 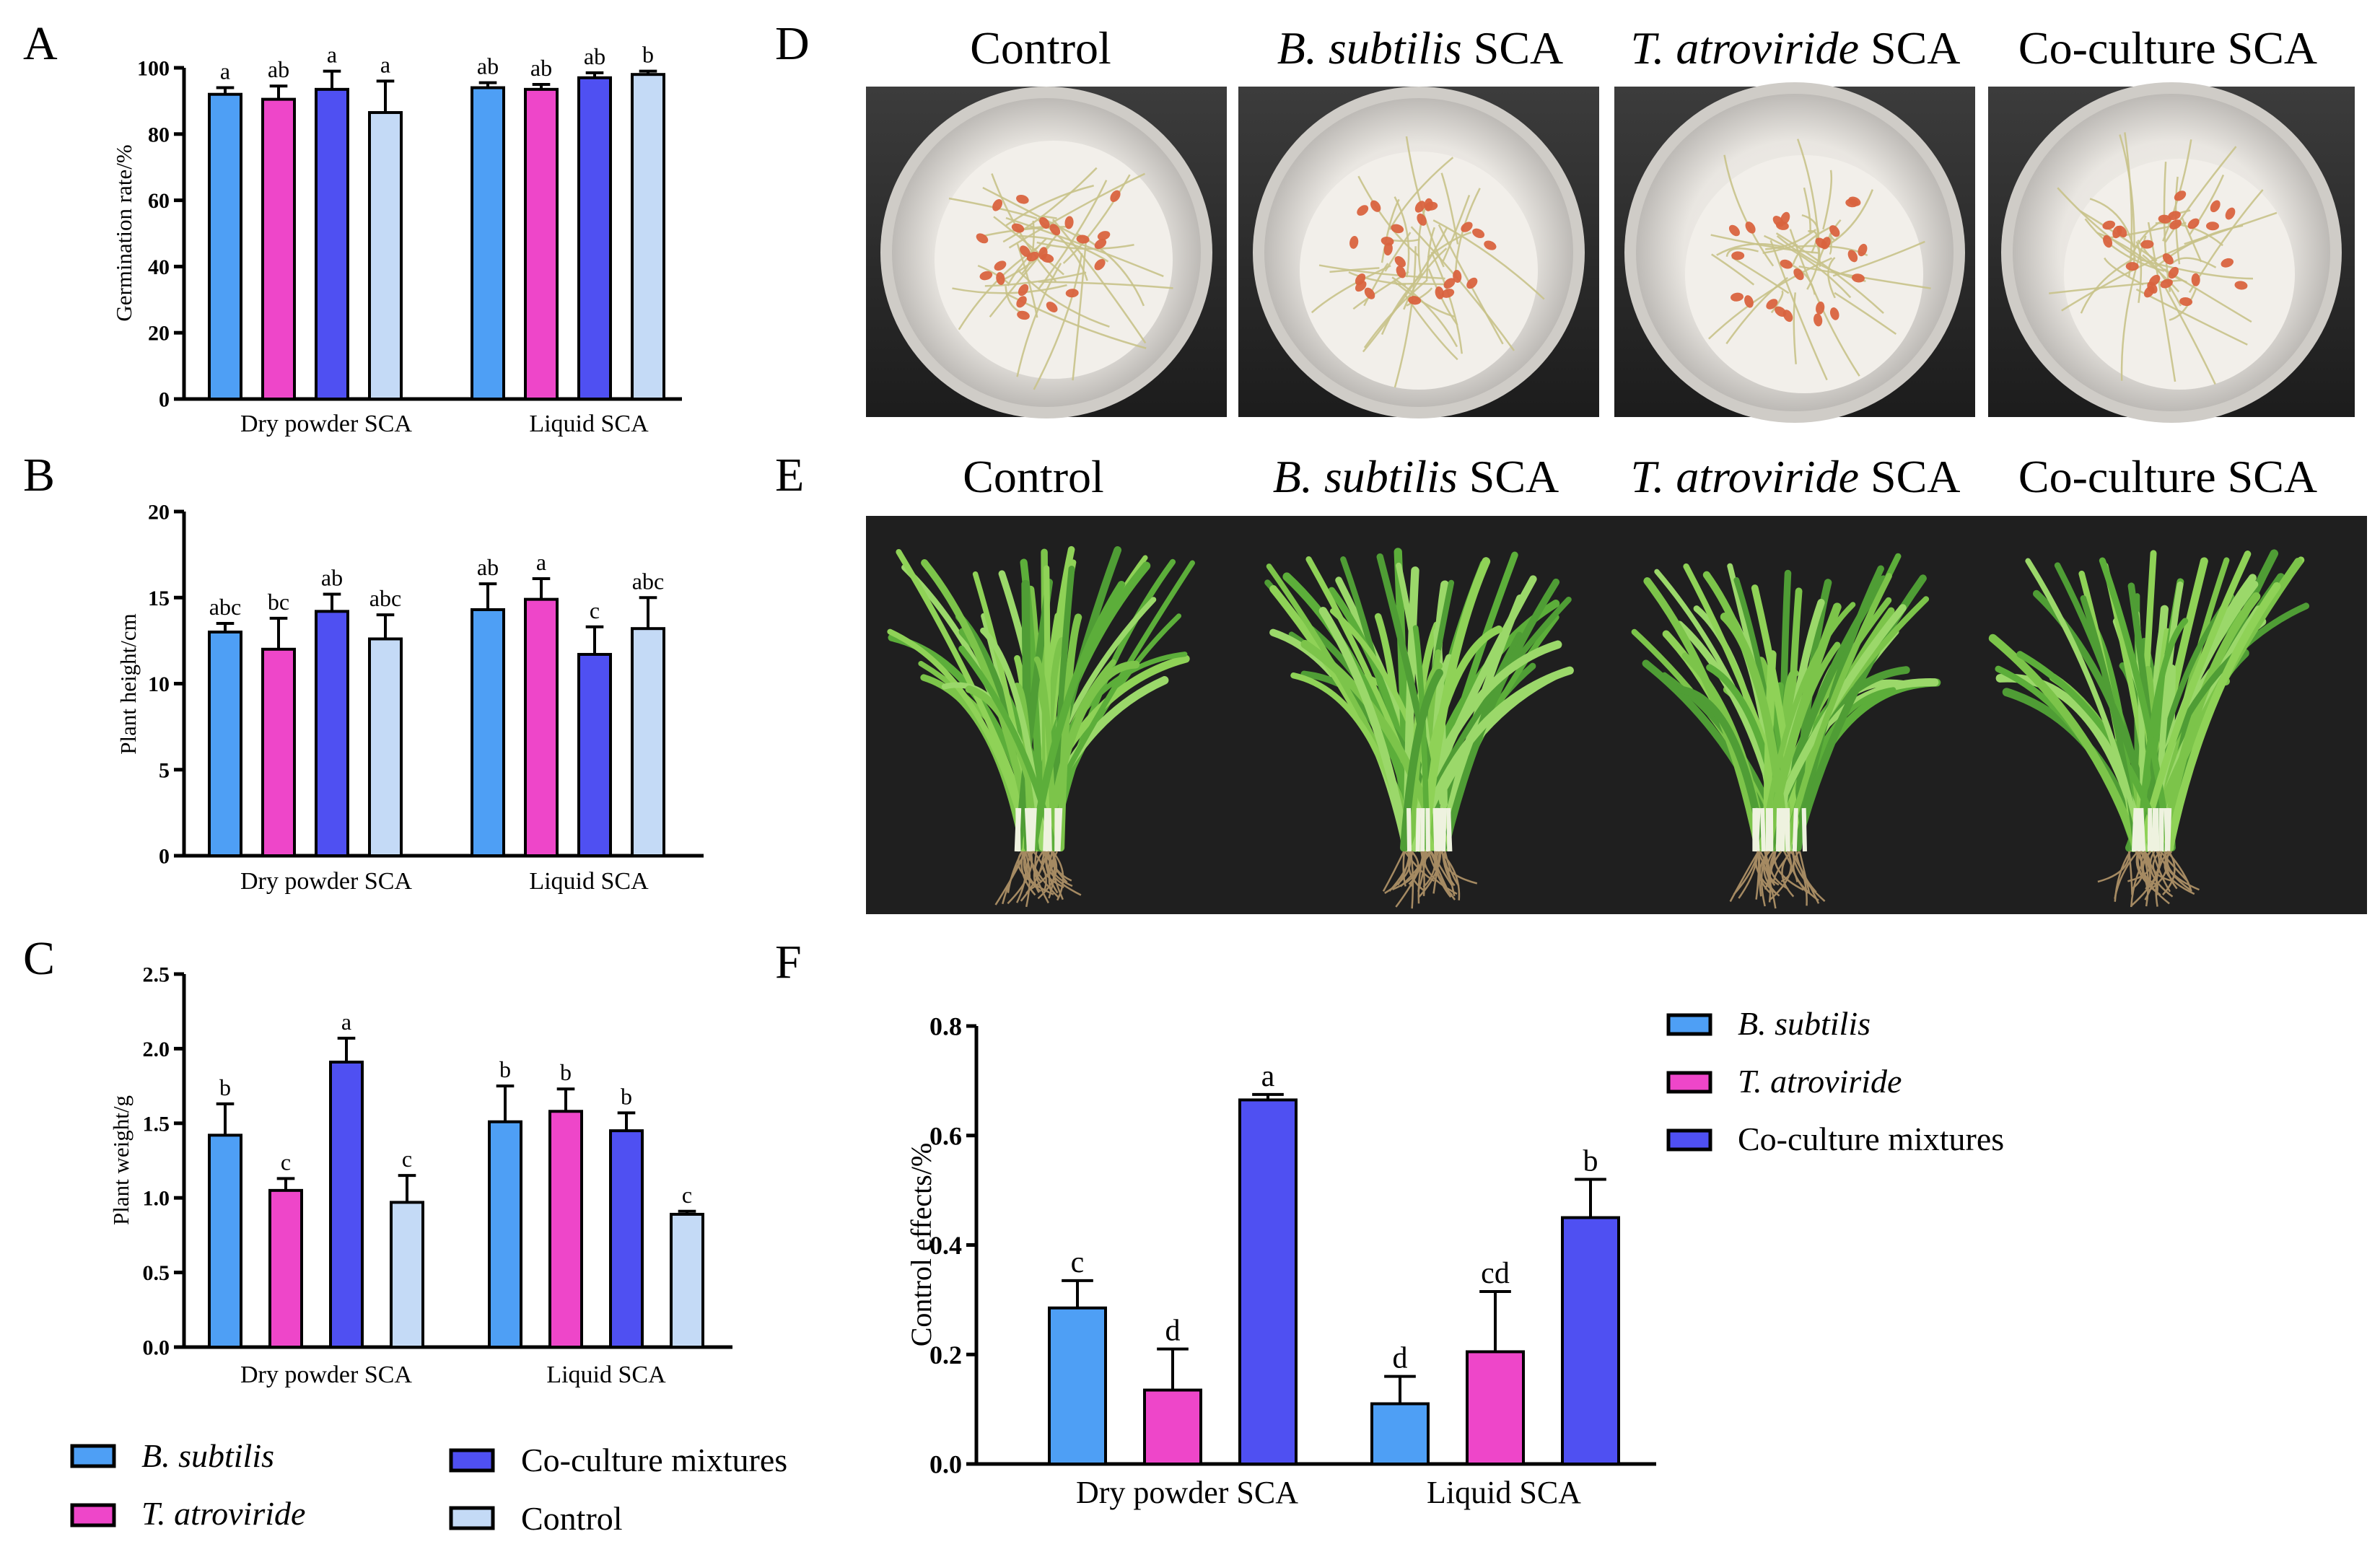 What do you see at coordinates (1796, 48) in the screenshot?
I see `photo-d-title-3: T. atroviride SCA` at bounding box center [1796, 48].